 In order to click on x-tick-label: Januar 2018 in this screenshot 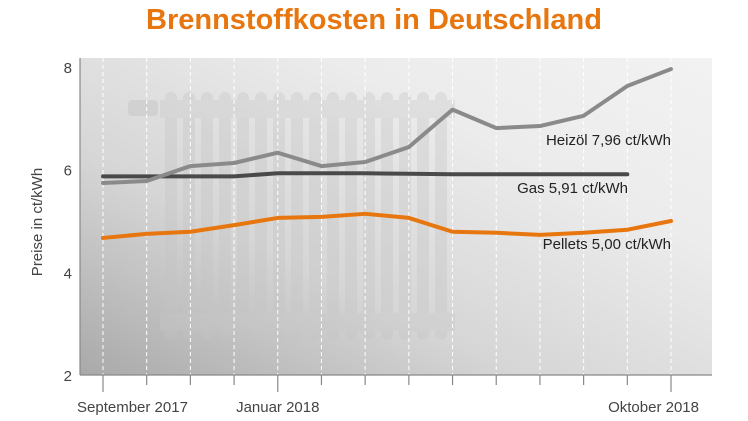, I will do `click(277, 407)`.